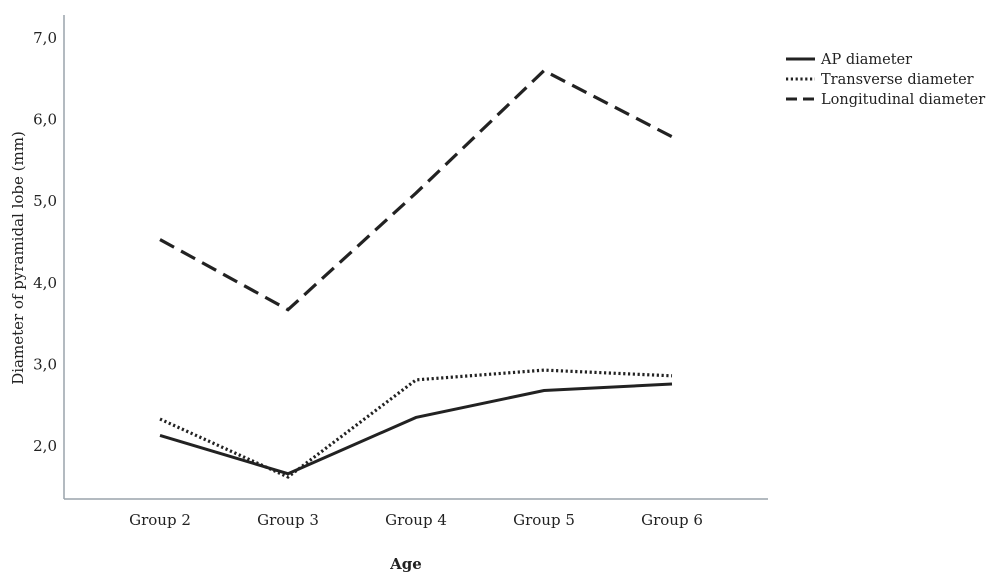 The image size is (1000, 584). What do you see at coordinates (288, 520) in the screenshot?
I see `x-tick-label: Group 3` at bounding box center [288, 520].